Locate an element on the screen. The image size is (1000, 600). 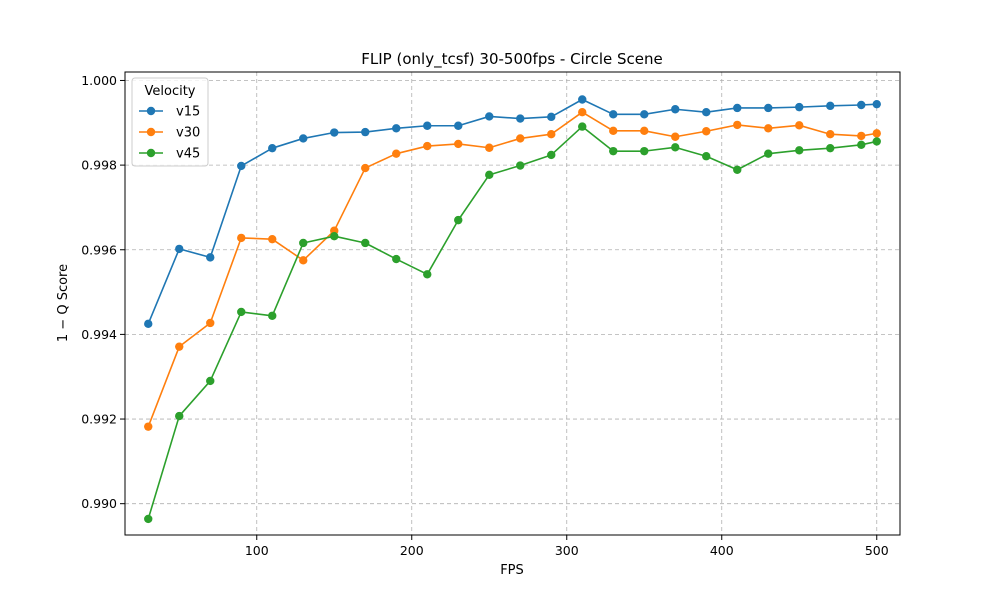
legend-label: v30 is located at coordinates (188, 133).